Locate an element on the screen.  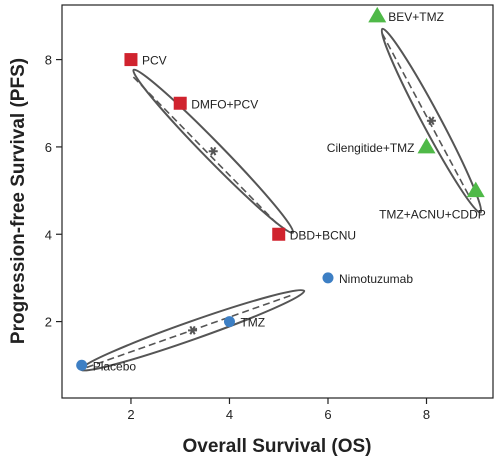
point-tmz is located at coordinates (229, 322).